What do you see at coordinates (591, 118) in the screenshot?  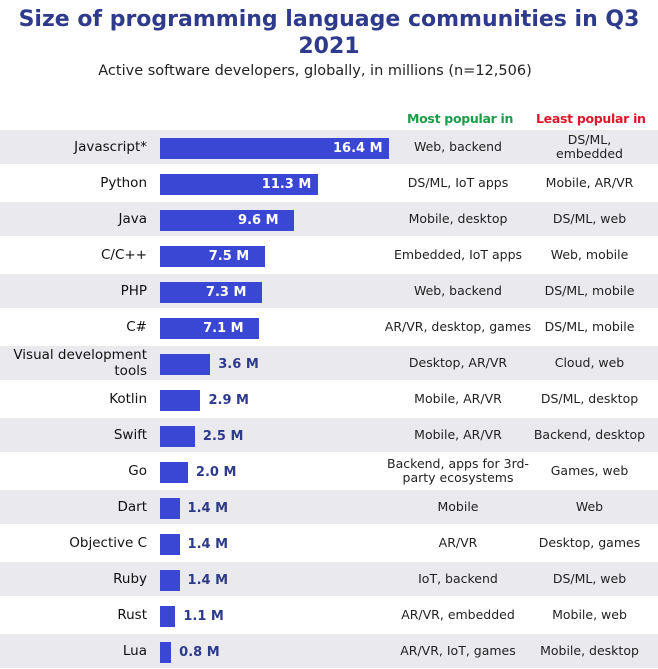 I see `least-popular-header: Least popular in` at bounding box center [591, 118].